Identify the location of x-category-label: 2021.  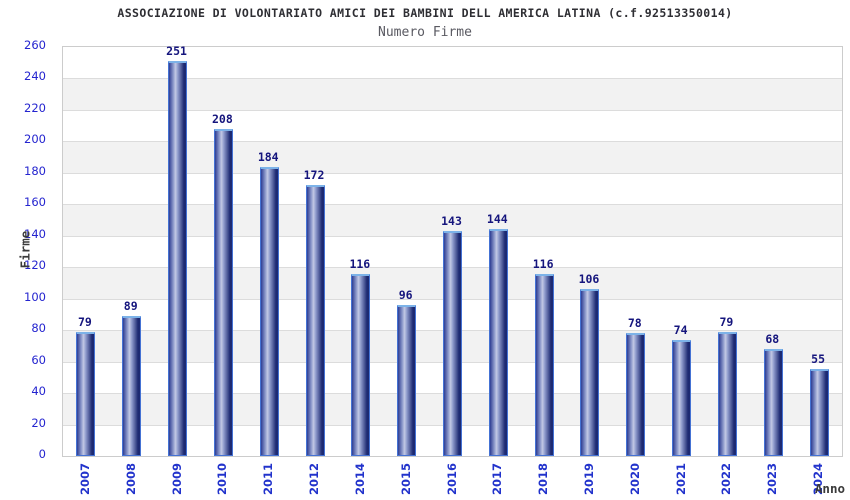
(680, 479).